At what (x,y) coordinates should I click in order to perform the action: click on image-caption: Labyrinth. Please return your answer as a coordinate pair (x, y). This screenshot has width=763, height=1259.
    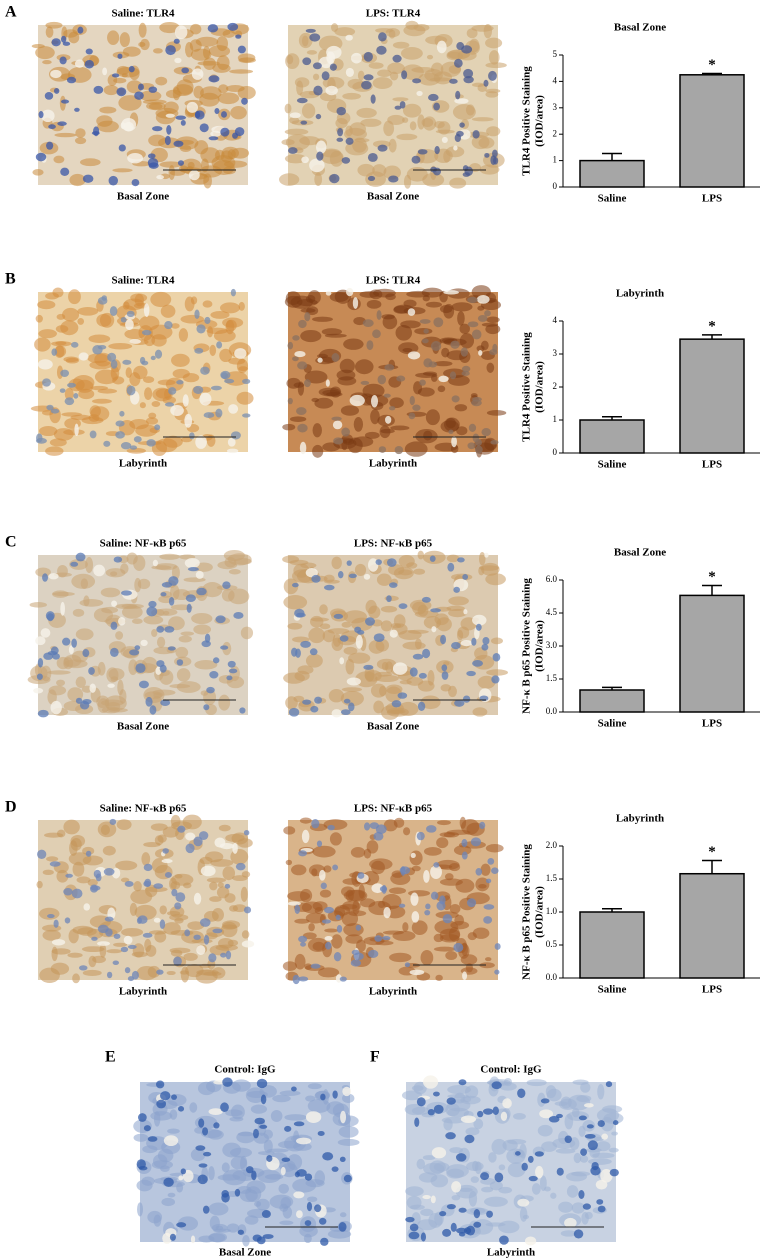
    Looking at the image, I should click on (393, 464).